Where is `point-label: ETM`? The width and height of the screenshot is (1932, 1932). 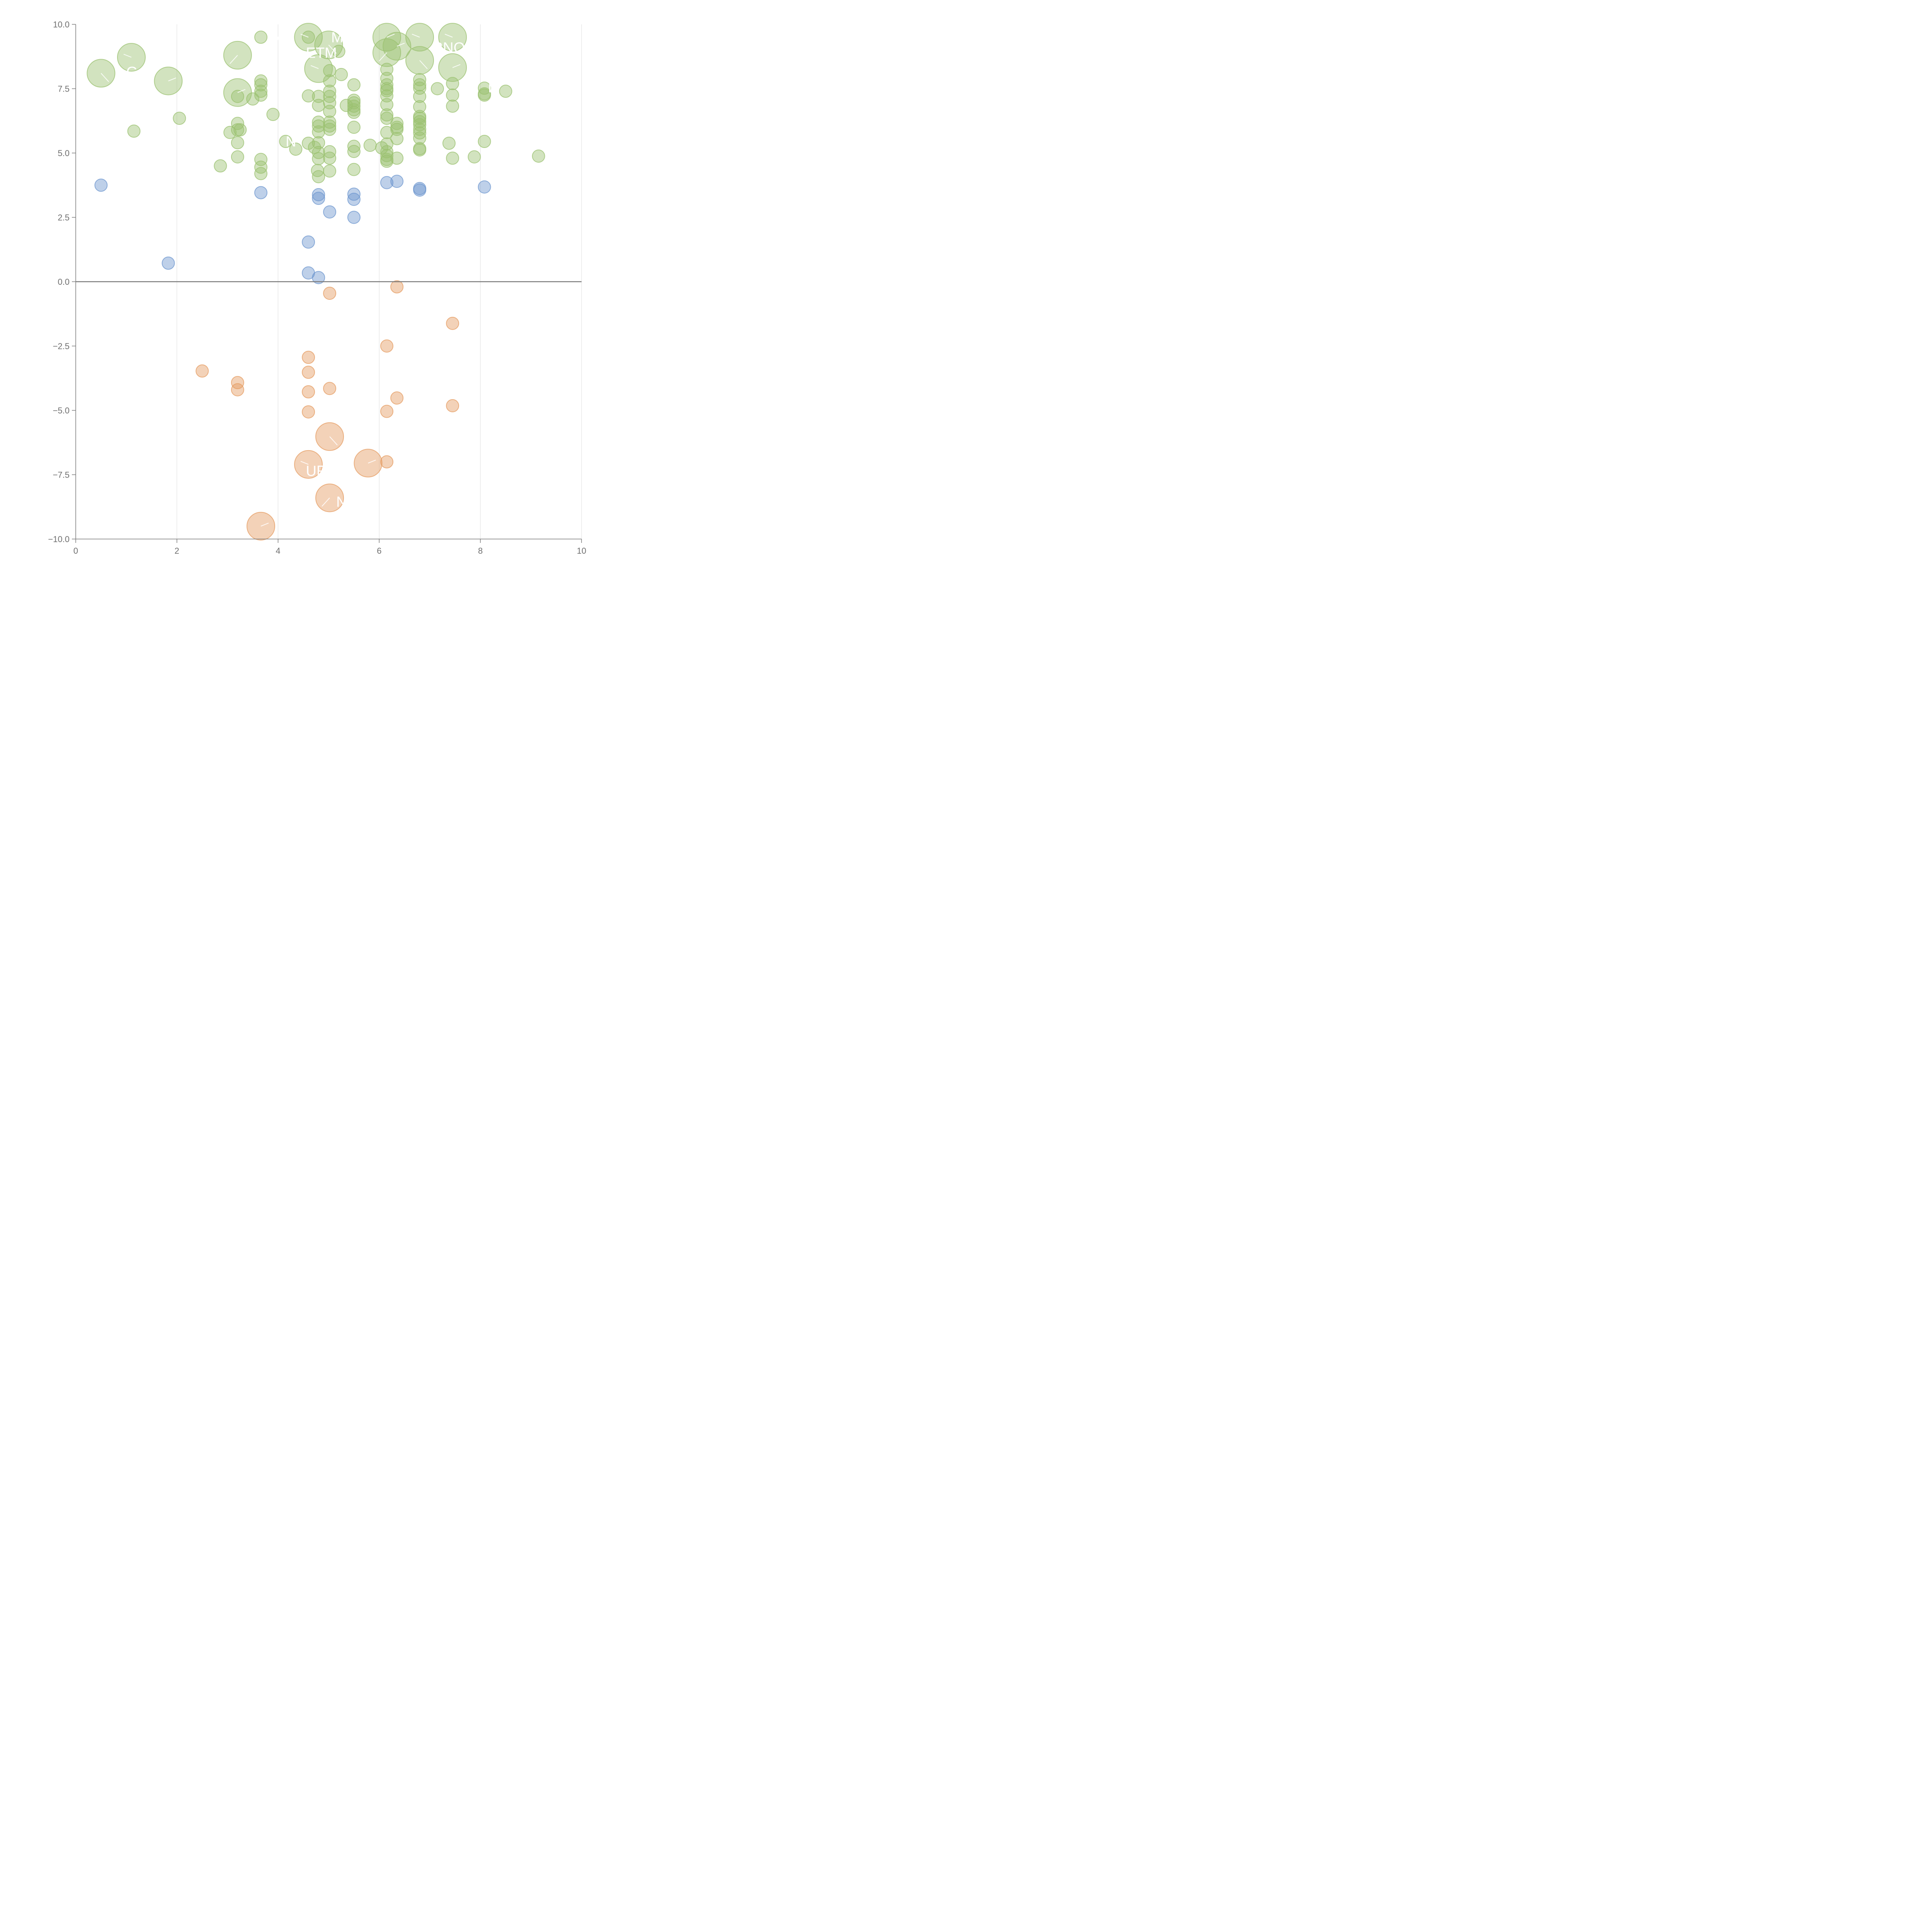
point-label: ETM is located at coordinates (321, 53).